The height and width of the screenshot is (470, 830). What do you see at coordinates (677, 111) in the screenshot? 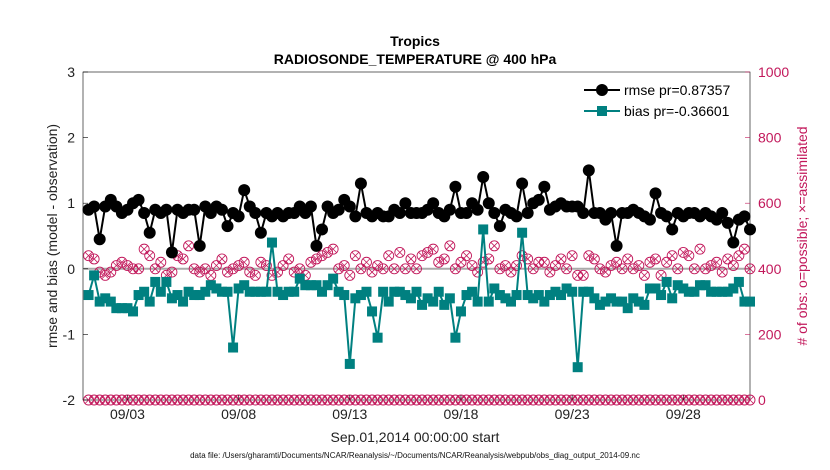
I see `legend-bias-label: bias pr=-0.36601` at bounding box center [677, 111].